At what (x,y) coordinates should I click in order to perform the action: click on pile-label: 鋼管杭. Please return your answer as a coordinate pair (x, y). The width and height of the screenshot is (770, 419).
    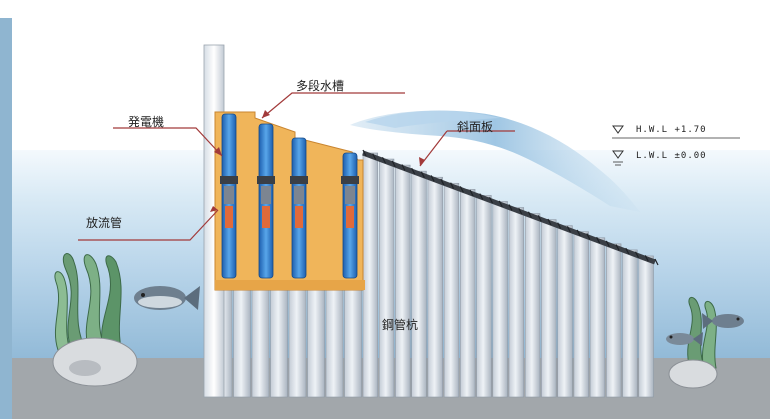
    Looking at the image, I should click on (400, 325).